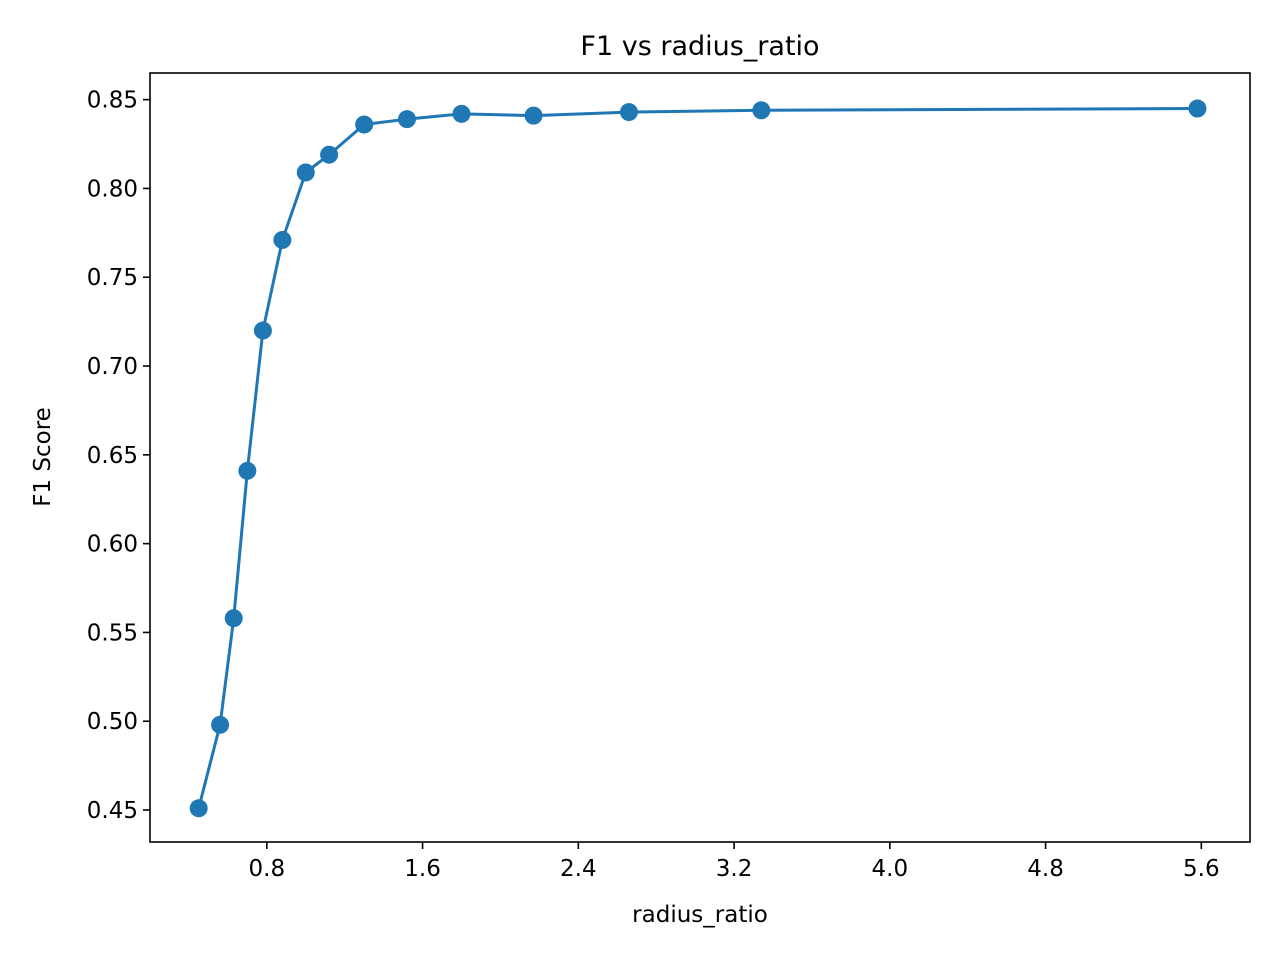  What do you see at coordinates (112, 101) in the screenshot?
I see `y-tick-label: 0.85` at bounding box center [112, 101].